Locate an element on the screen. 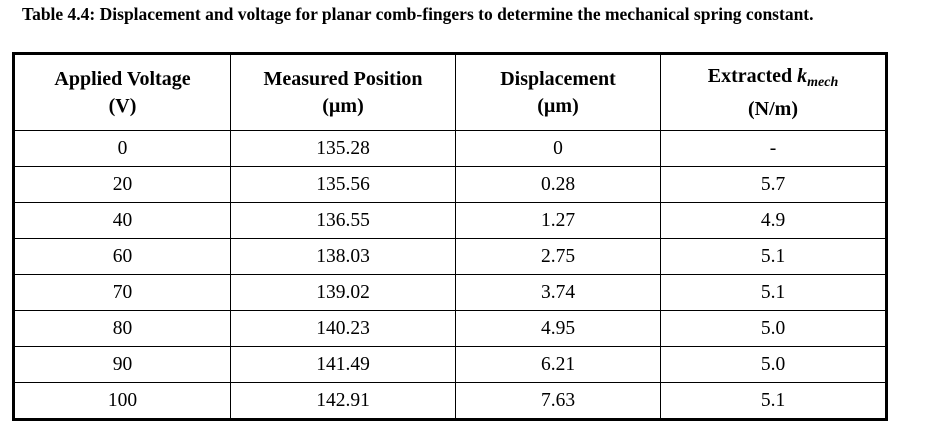  header-text: Displacement is located at coordinates (558, 78).